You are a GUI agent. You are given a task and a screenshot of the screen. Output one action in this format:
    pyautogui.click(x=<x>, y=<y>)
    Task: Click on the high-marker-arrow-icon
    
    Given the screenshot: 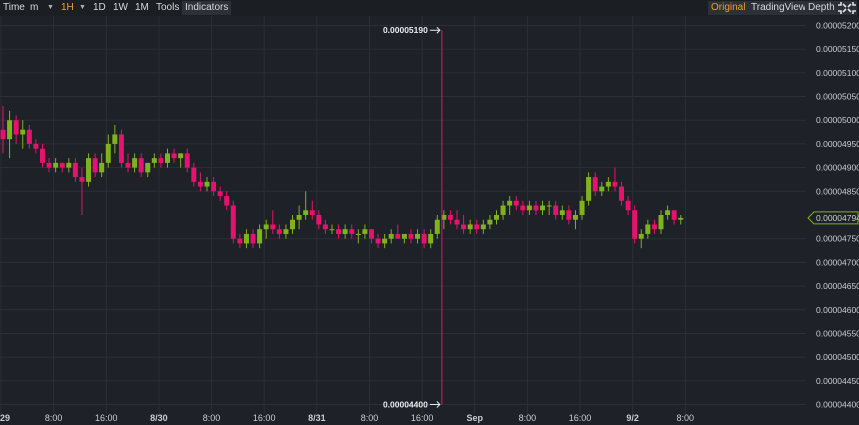 What is the action you would take?
    pyautogui.click(x=435, y=30)
    